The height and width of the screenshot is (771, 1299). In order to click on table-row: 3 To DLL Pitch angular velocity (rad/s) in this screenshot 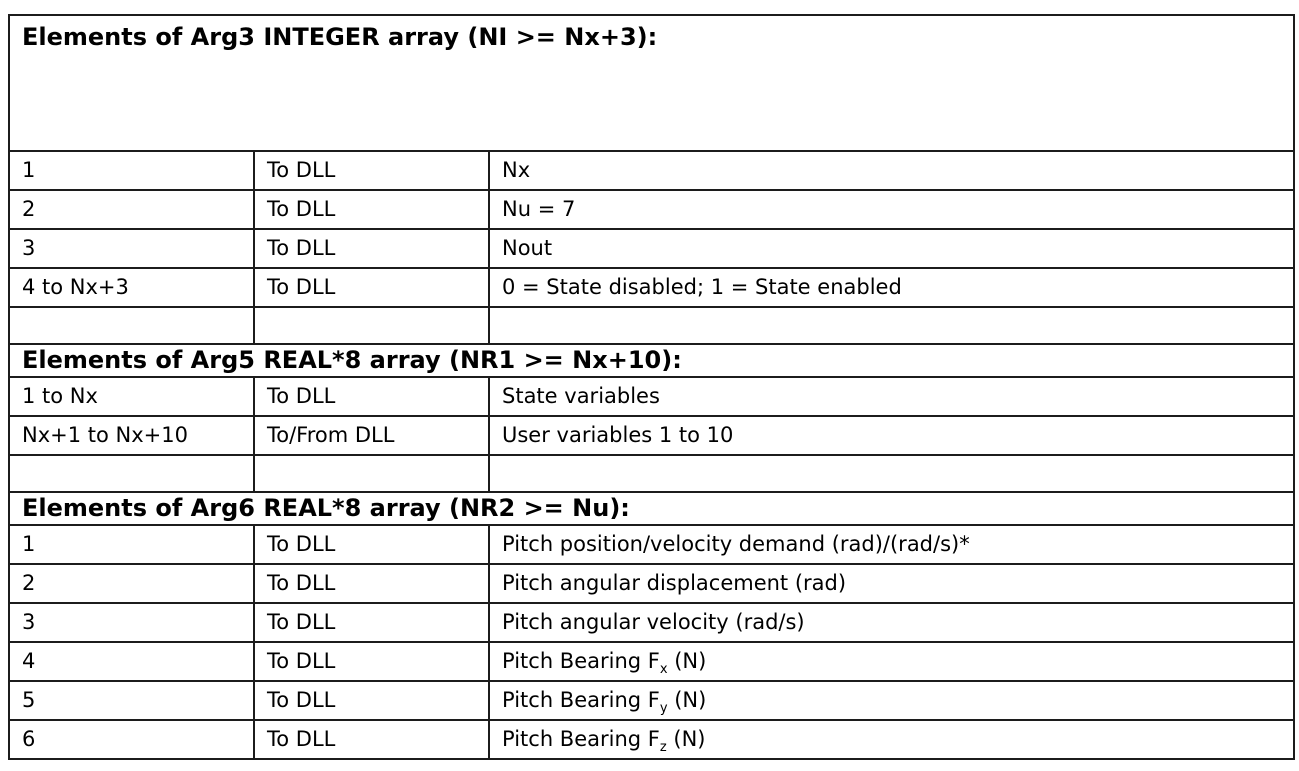, I will do `click(652, 622)`.